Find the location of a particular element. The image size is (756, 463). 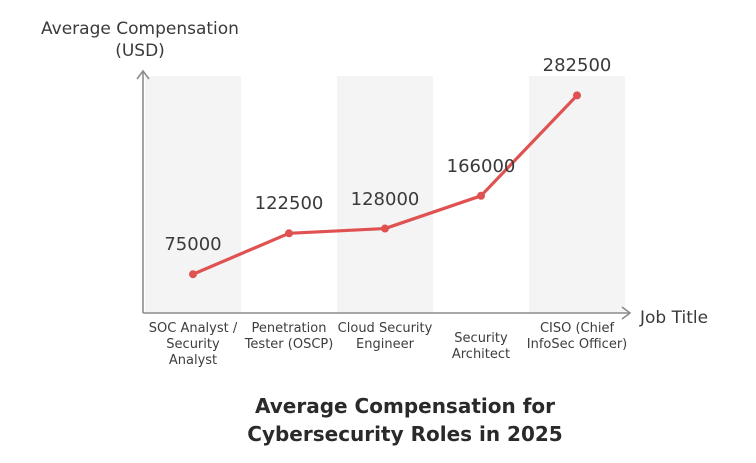

data-label-0: 75000 is located at coordinates (193, 245).